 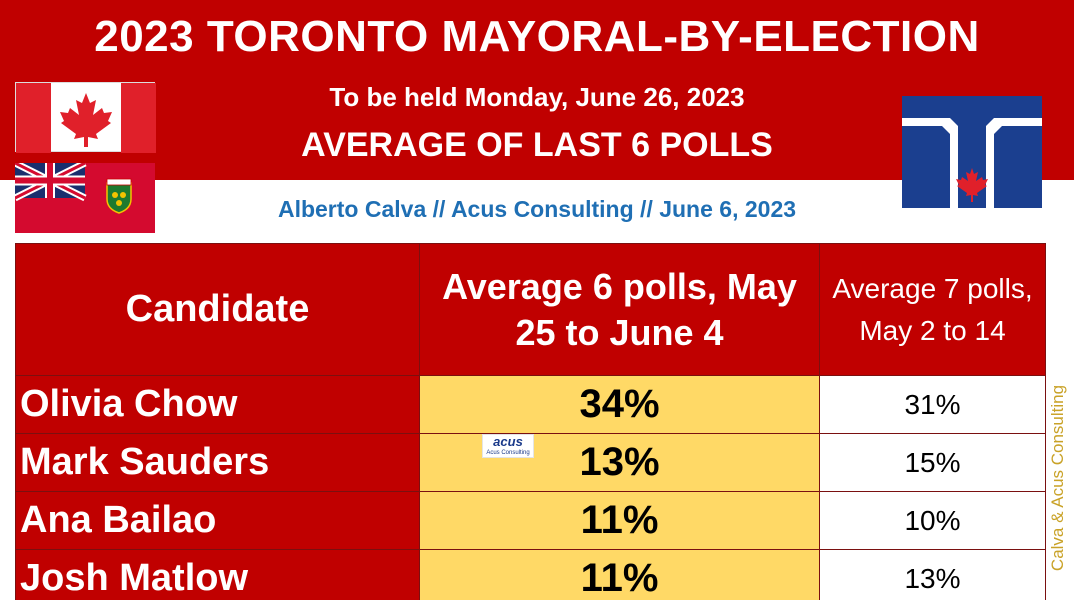 I want to click on canada-flag-icon, so click(x=85, y=117).